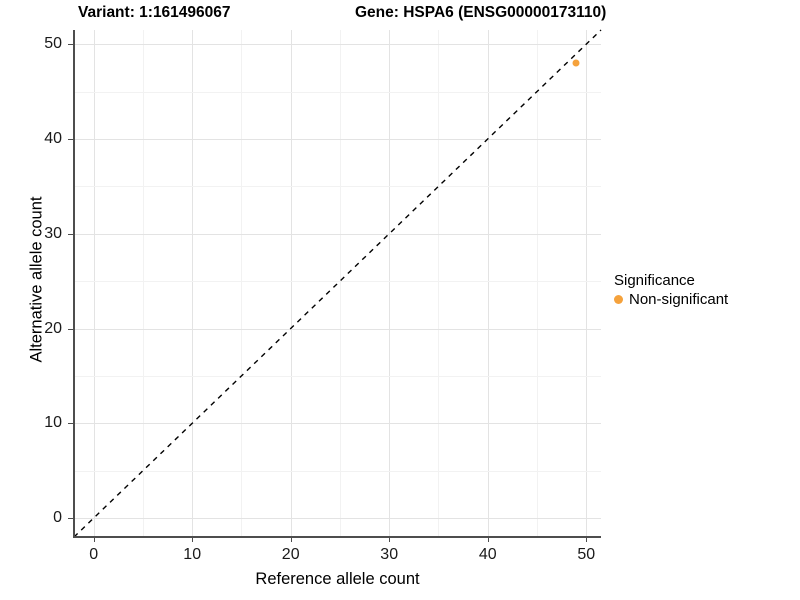 Image resolution: width=800 pixels, height=600 pixels. What do you see at coordinates (74, 283) in the screenshot?
I see `y-axis-line` at bounding box center [74, 283].